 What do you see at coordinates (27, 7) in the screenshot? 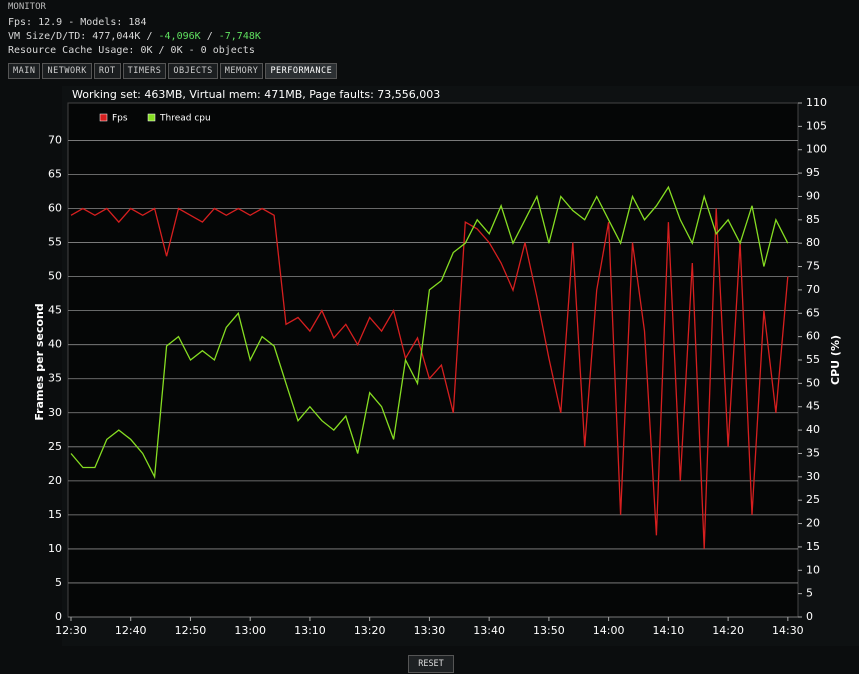
I see `window-title: MONITOR` at bounding box center [27, 7].